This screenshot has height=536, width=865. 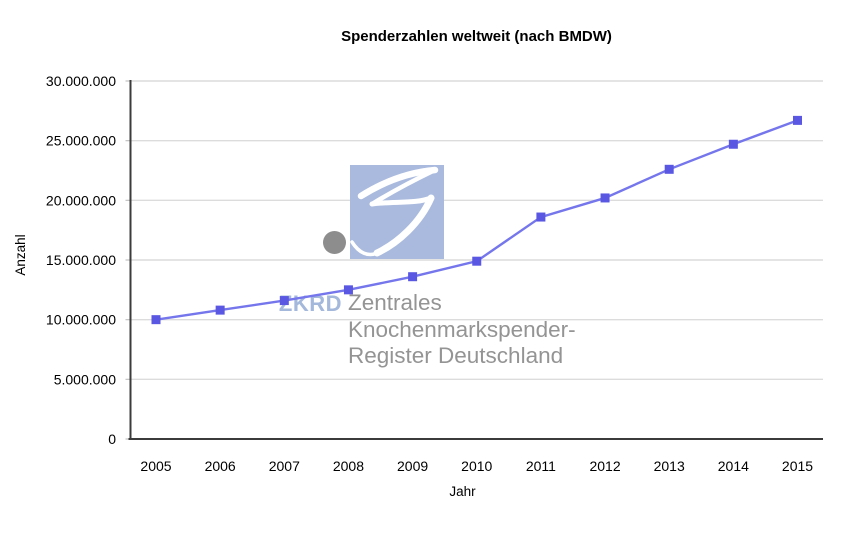 I want to click on zkrd-logo-square, so click(x=397, y=212).